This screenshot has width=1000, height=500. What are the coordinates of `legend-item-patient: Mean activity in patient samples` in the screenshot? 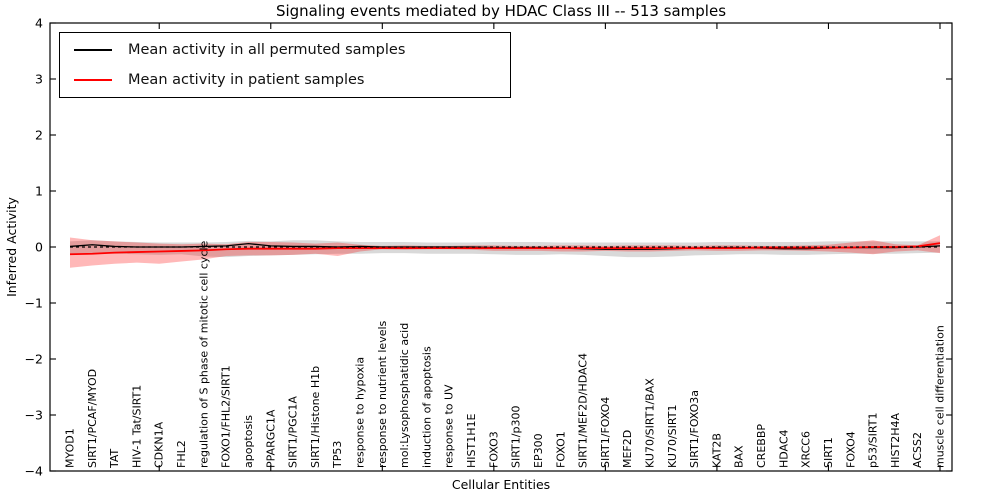 It's located at (292, 80).